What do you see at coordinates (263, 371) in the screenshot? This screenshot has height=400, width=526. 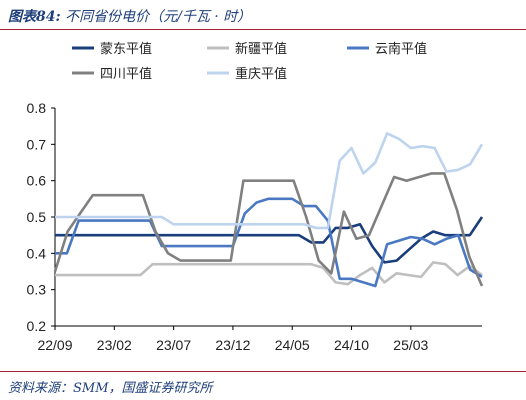 I see `source-divider` at bounding box center [263, 371].